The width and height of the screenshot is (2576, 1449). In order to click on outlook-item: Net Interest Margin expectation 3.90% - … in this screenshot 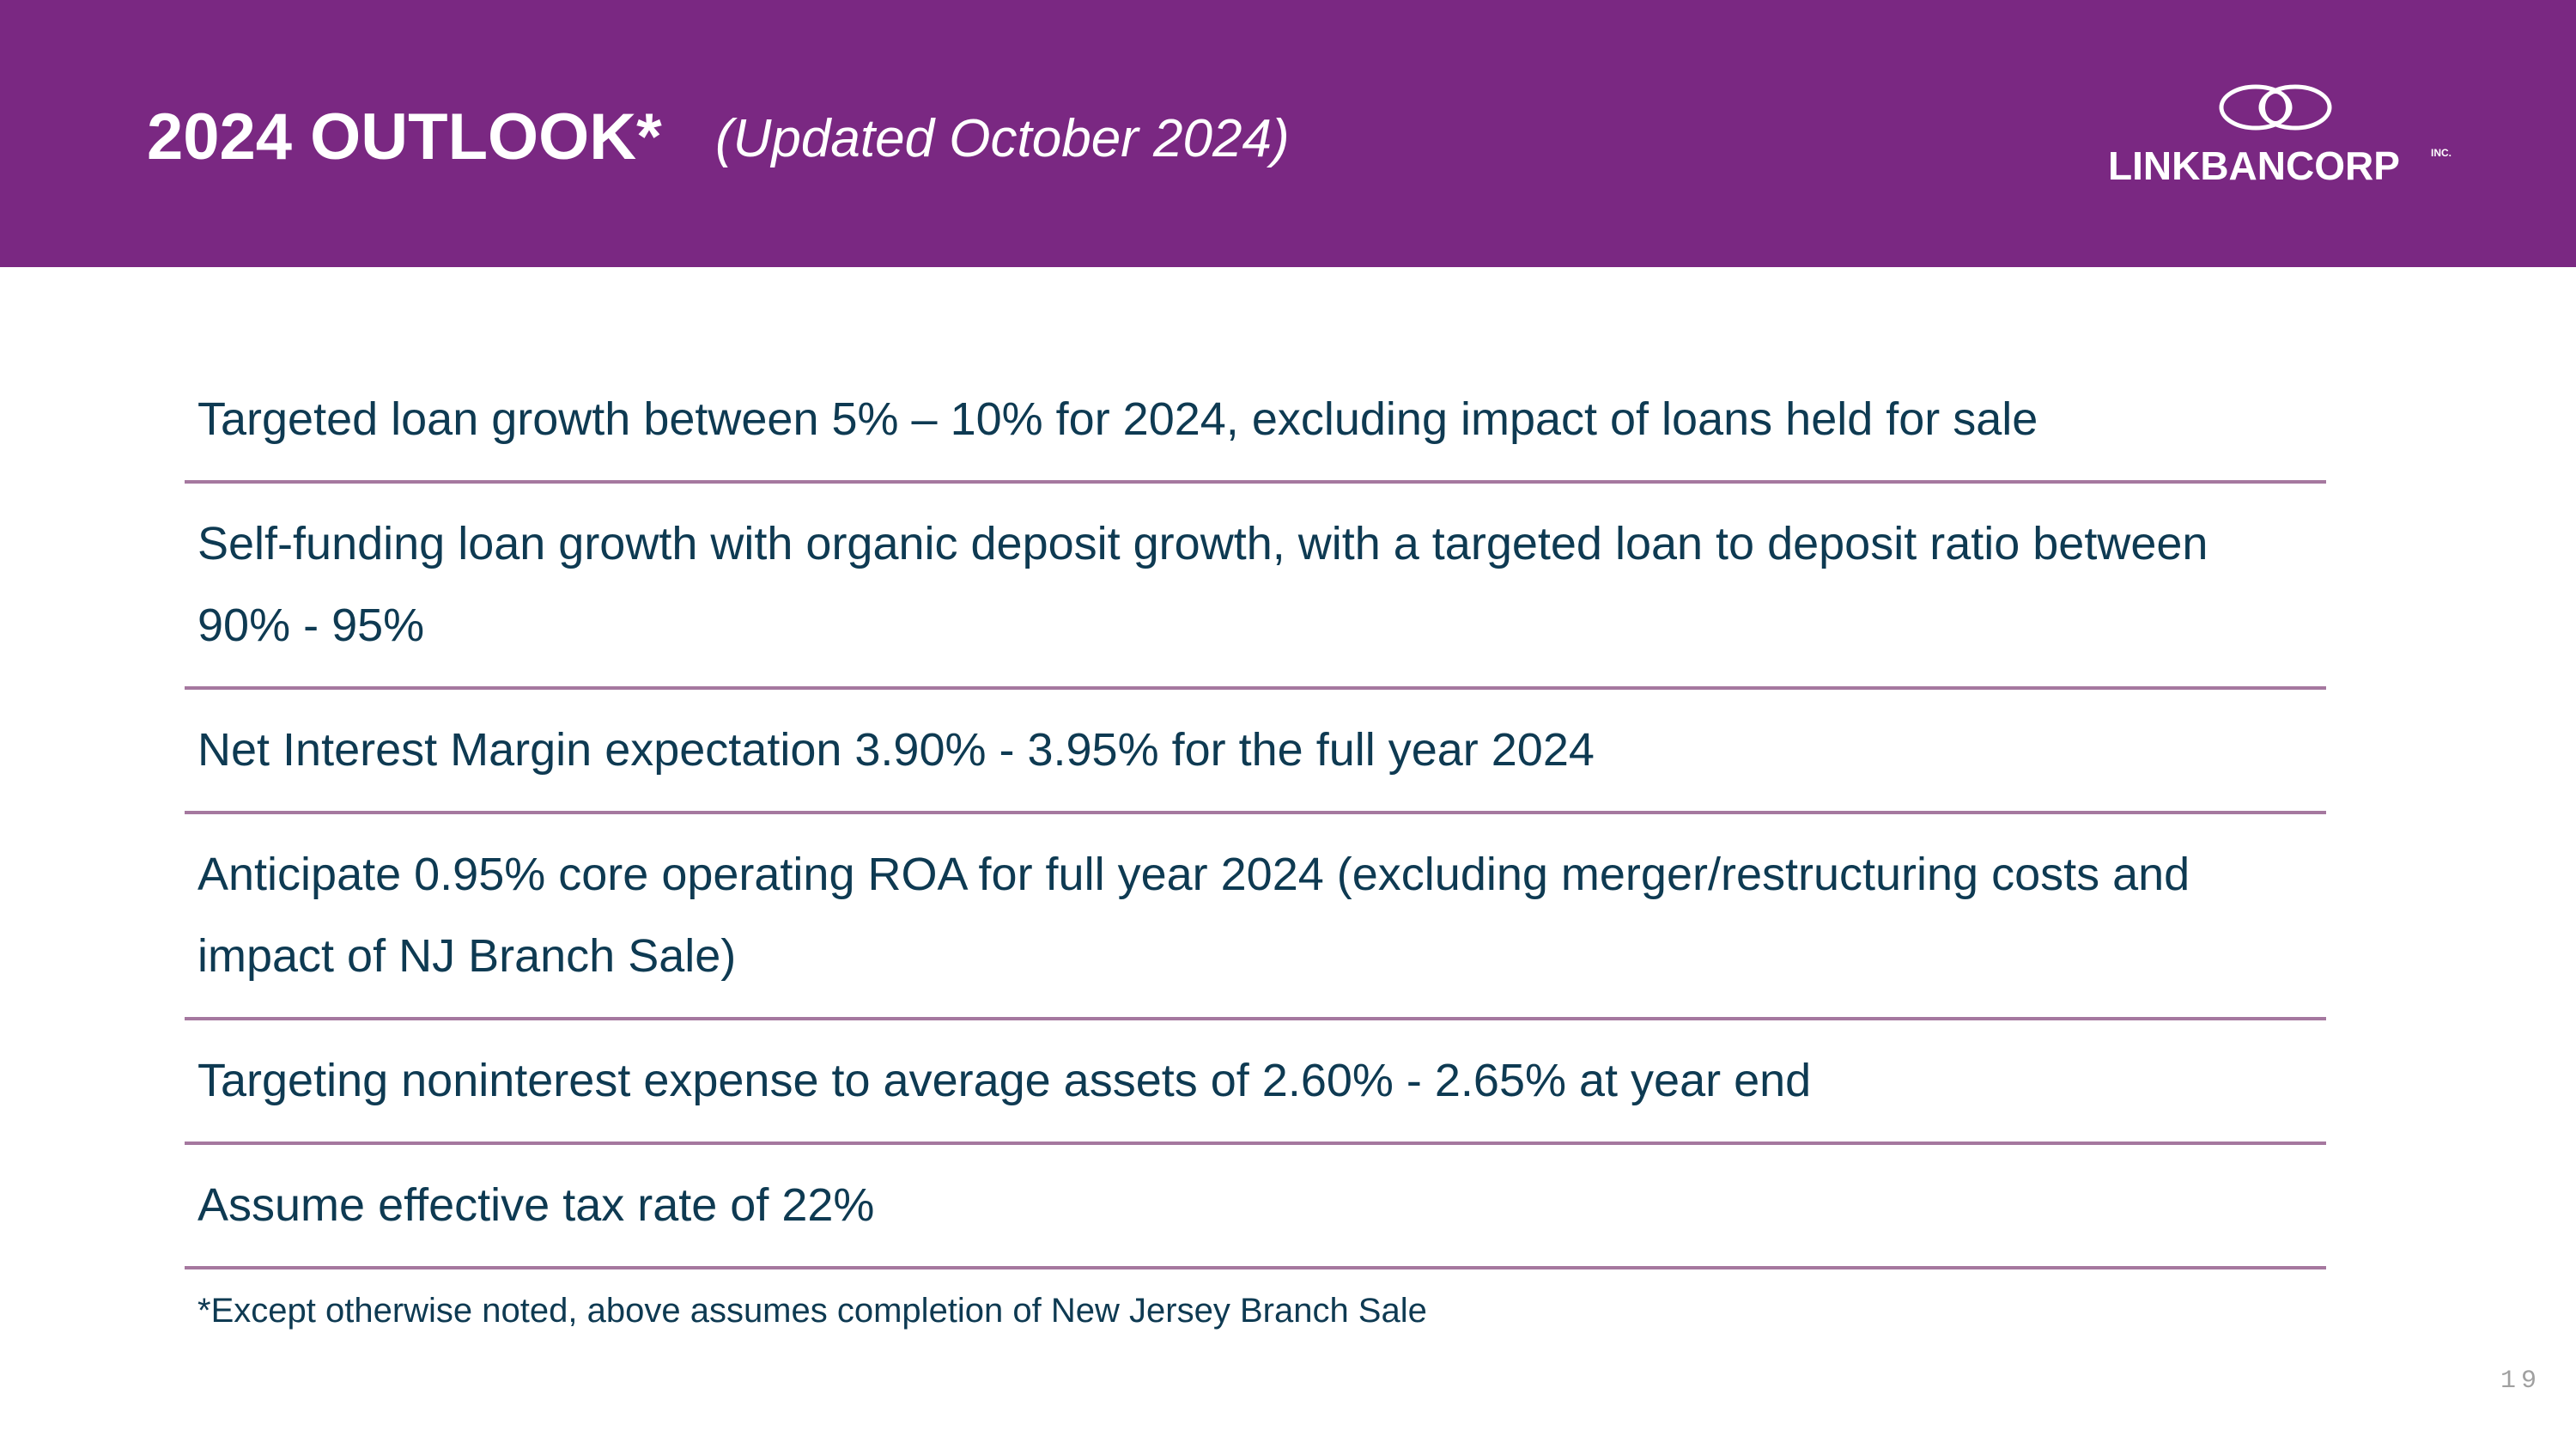, I will do `click(1255, 752)`.